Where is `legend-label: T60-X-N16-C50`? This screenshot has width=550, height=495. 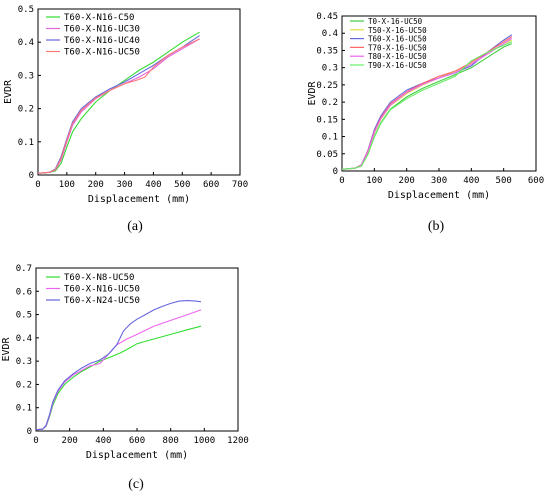 legend-label: T60-X-N16-C50 is located at coordinates (99, 18).